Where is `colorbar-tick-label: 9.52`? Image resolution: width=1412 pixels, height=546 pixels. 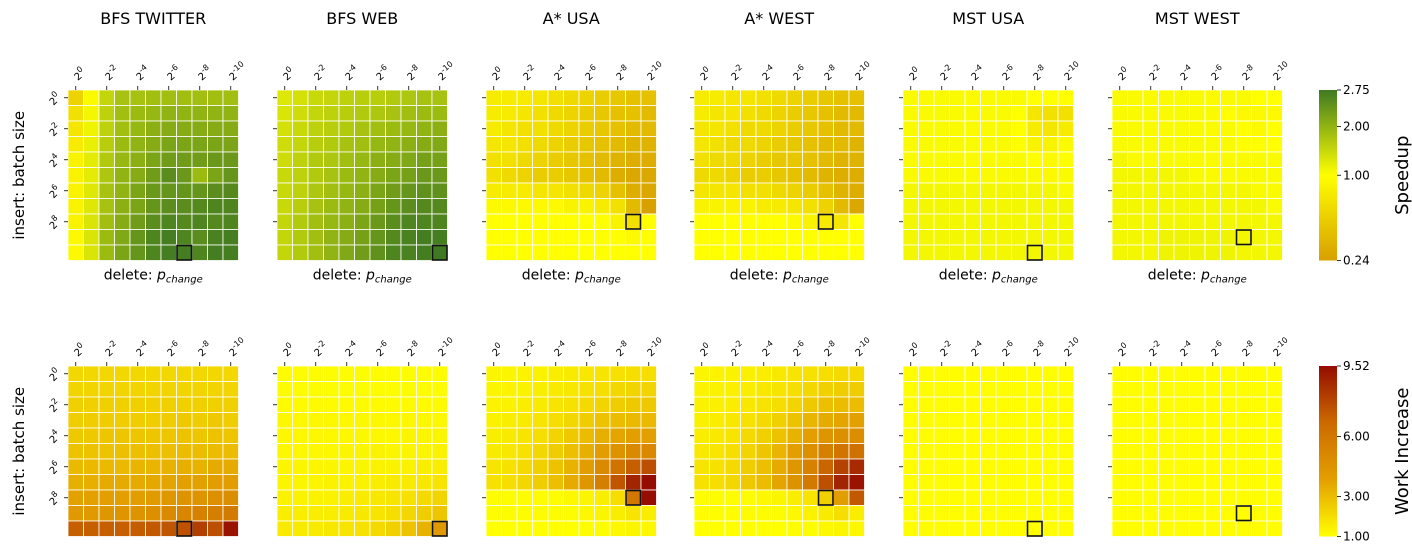
colorbar-tick-label: 9.52 is located at coordinates (1356, 366).